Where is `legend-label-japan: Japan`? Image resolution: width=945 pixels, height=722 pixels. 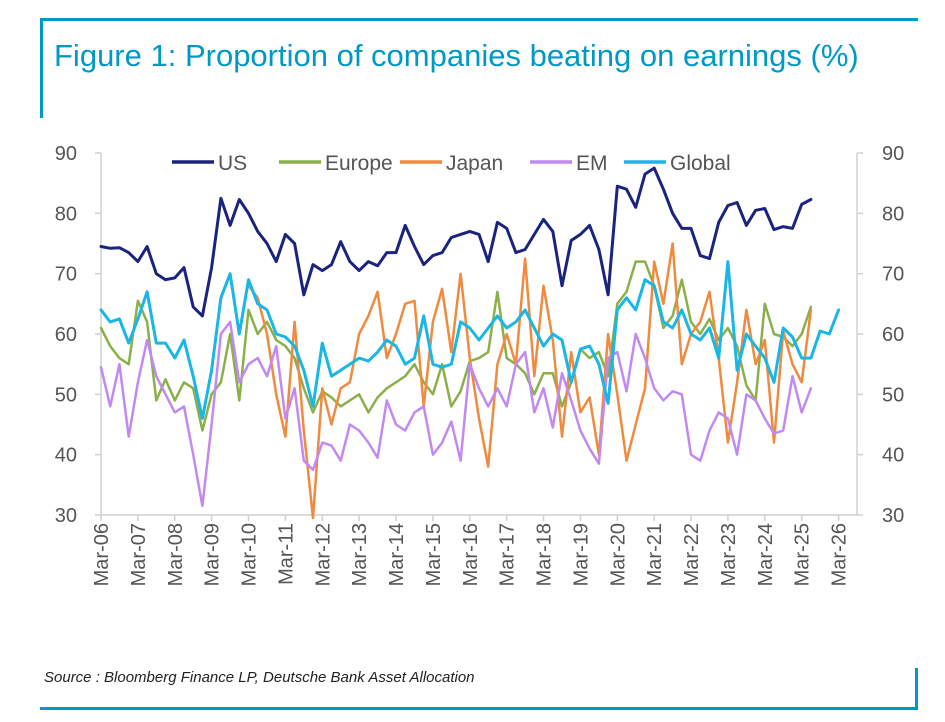 legend-label-japan: Japan is located at coordinates (474, 163).